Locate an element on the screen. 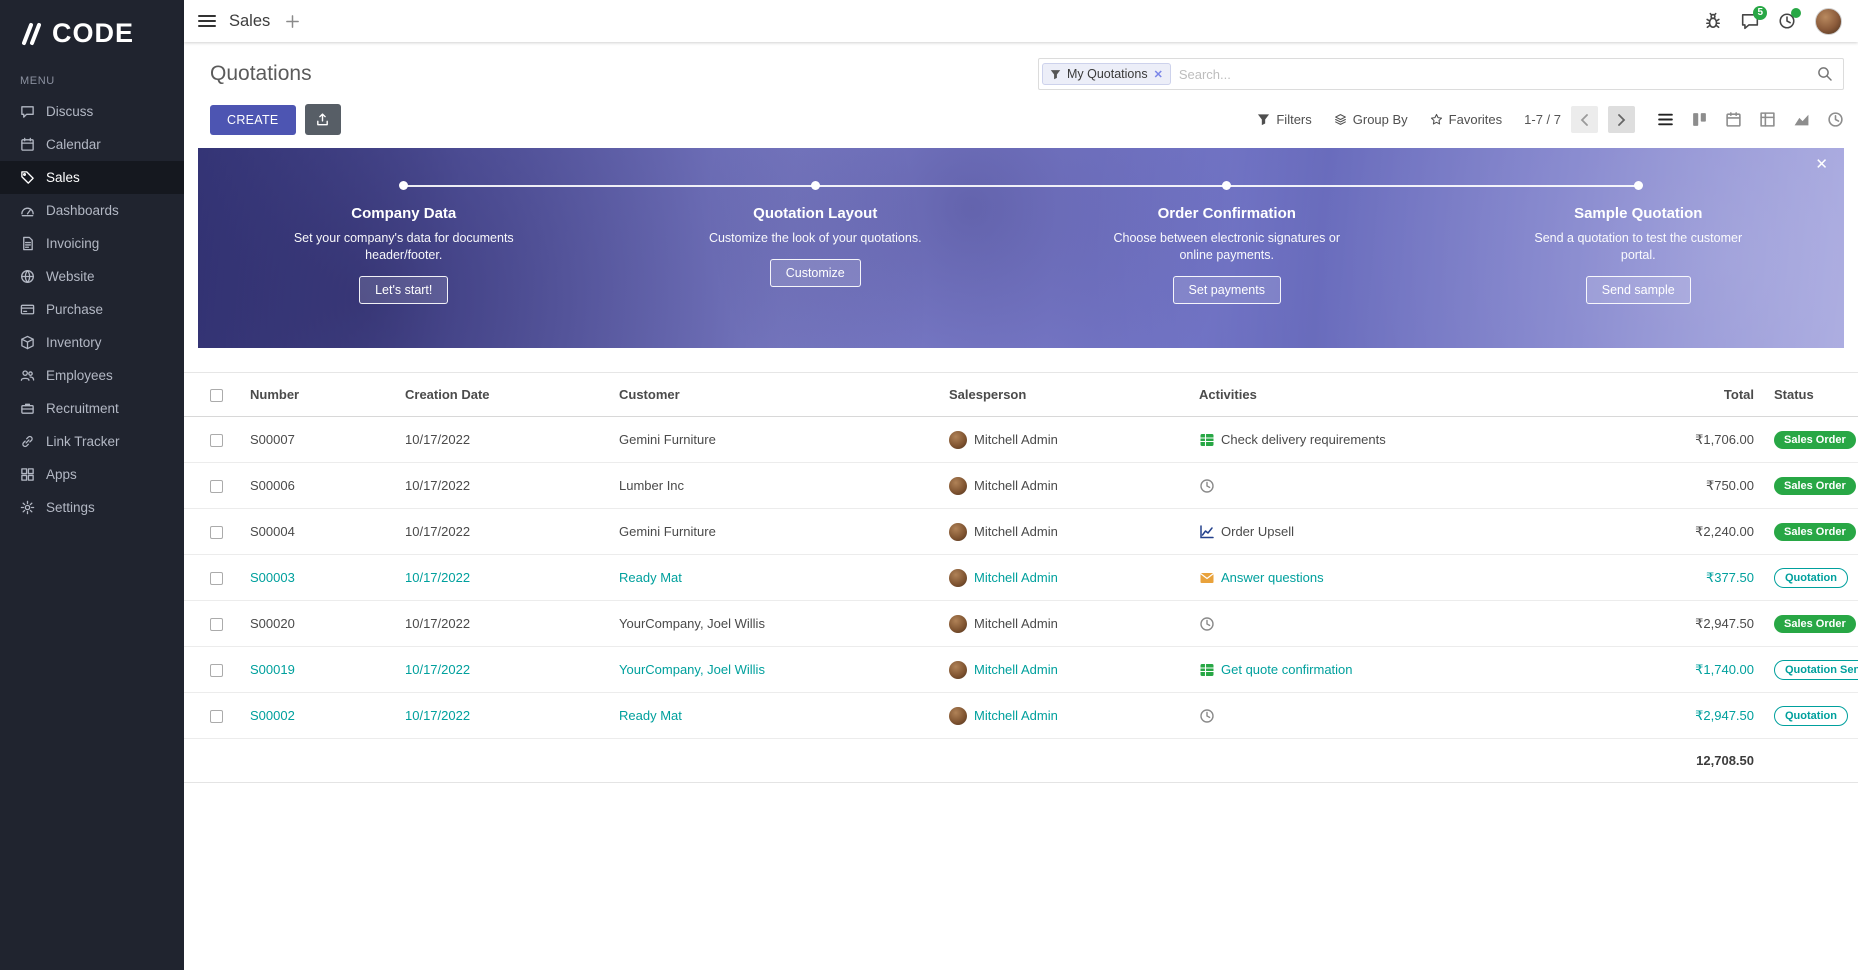 The image size is (1858, 970). sidebar-item-recruitment: Recruitment is located at coordinates (92, 408).